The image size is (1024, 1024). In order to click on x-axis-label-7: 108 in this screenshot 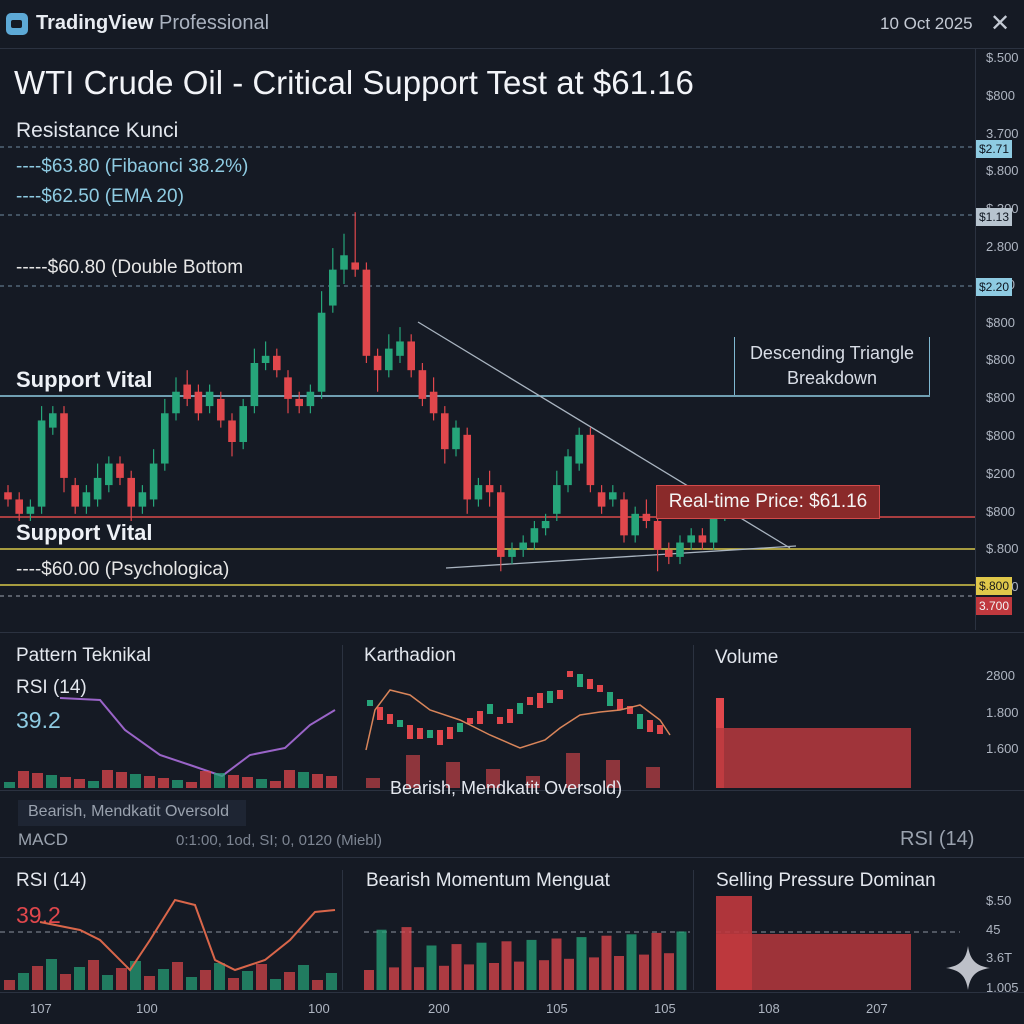, I will do `click(769, 1008)`.